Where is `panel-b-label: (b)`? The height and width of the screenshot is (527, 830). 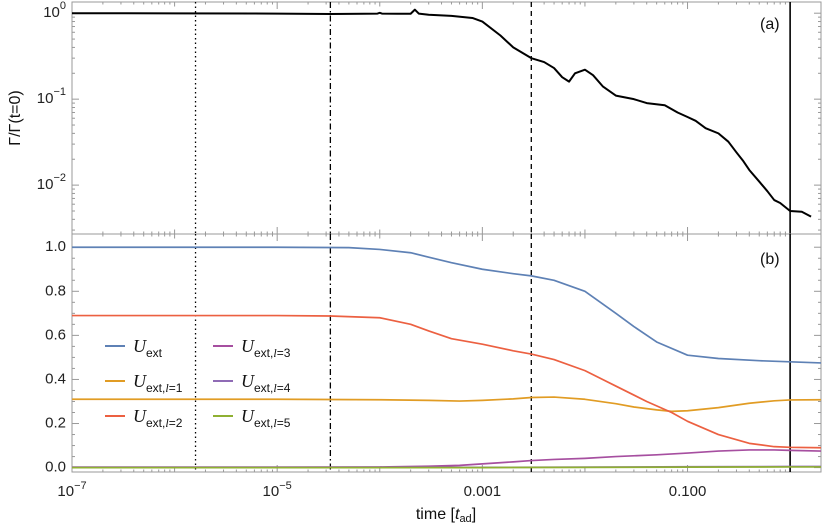 panel-b-label: (b) is located at coordinates (770, 259).